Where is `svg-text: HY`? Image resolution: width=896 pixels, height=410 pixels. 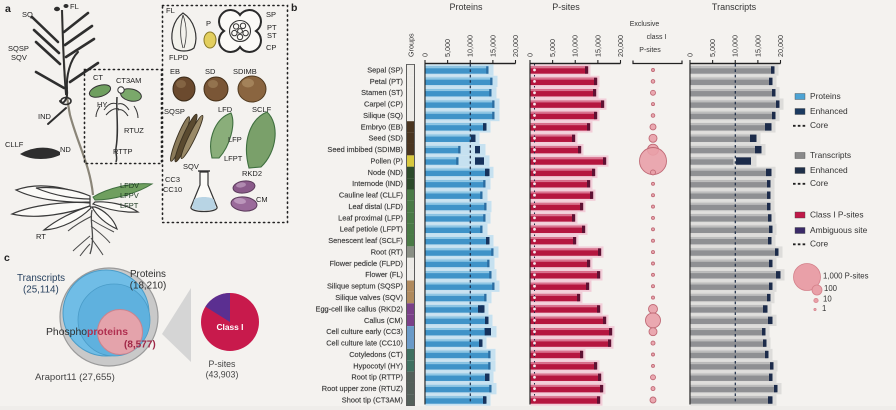
svg-text: HY is located at coordinates (102, 104).